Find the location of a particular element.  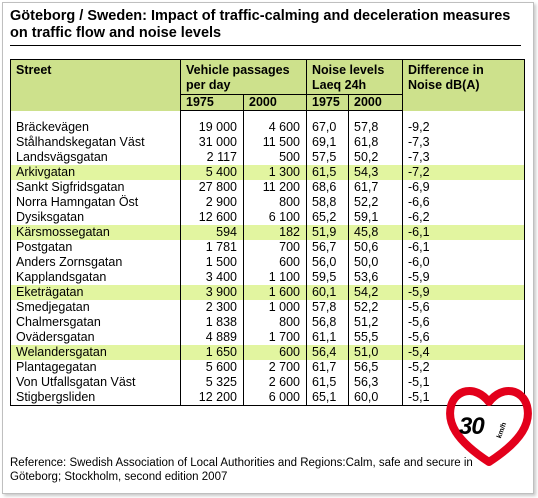

noise-2000-cell: 45,8 is located at coordinates (375, 232).